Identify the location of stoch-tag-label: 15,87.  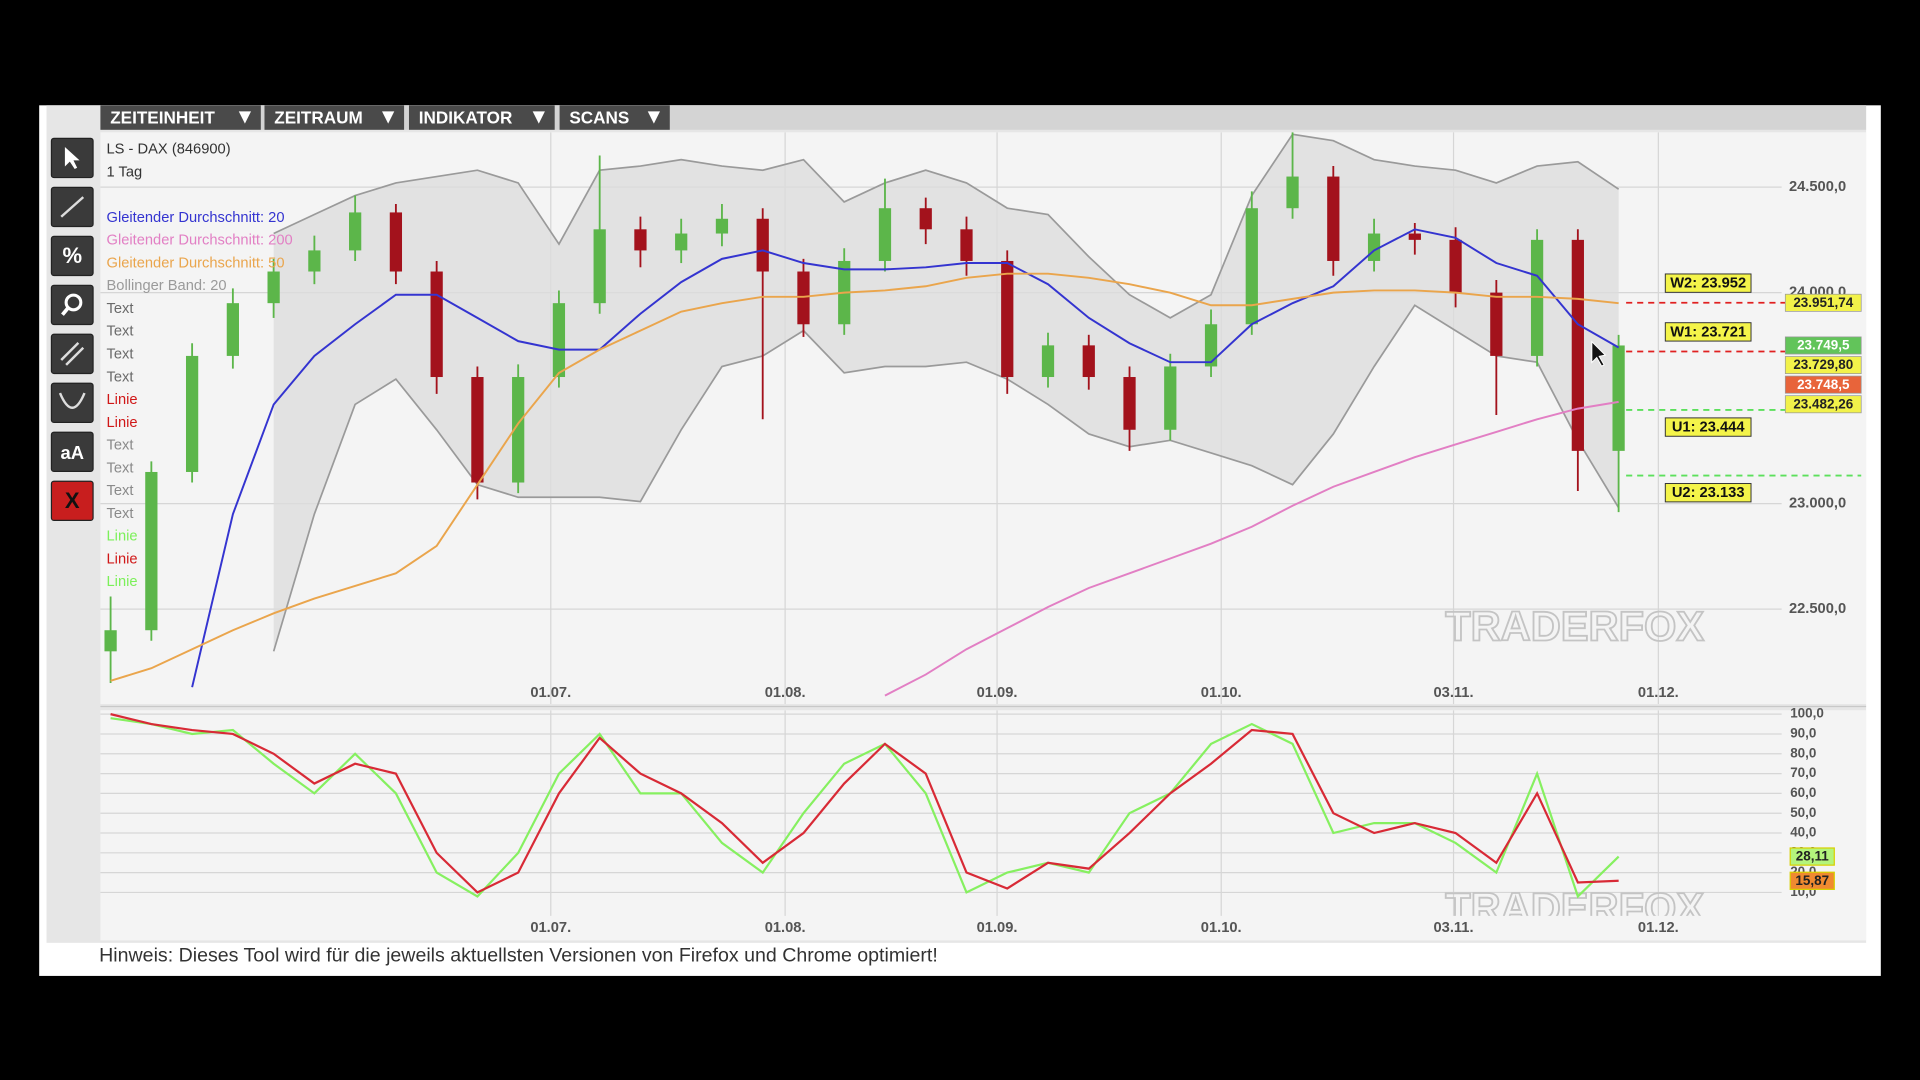
(1812, 880).